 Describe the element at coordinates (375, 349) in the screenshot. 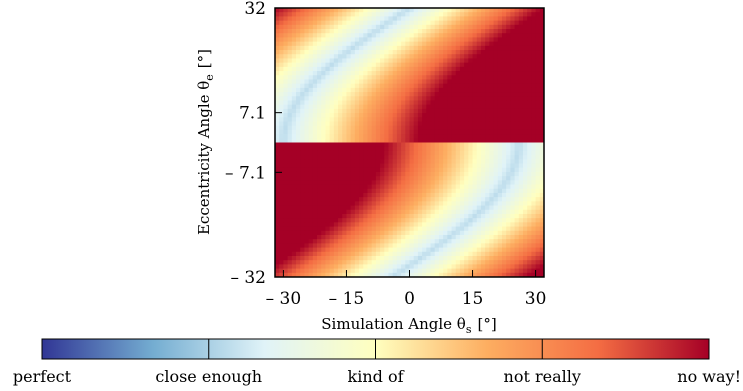

I see `colorbar-ticks` at that location.